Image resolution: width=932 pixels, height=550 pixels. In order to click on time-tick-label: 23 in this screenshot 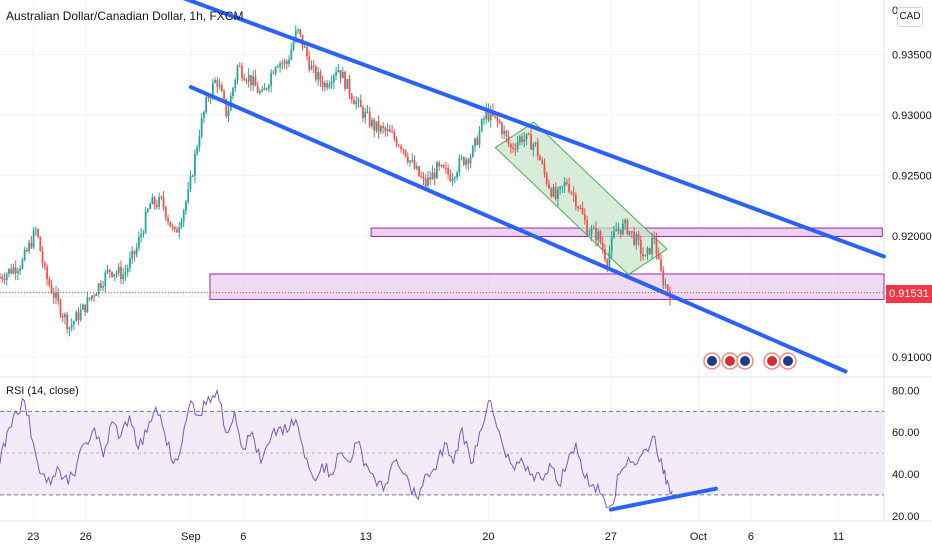, I will do `click(33, 537)`.